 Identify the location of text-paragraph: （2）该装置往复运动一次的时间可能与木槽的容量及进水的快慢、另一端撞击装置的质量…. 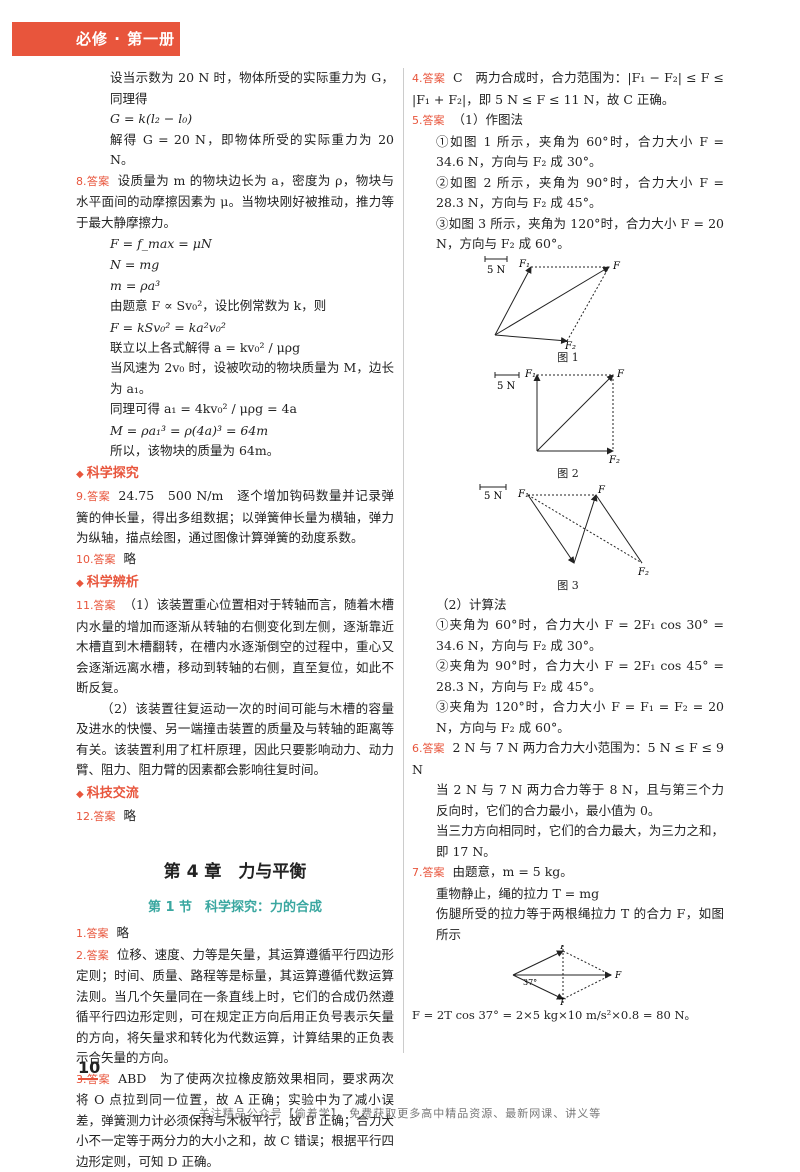
(235, 740).